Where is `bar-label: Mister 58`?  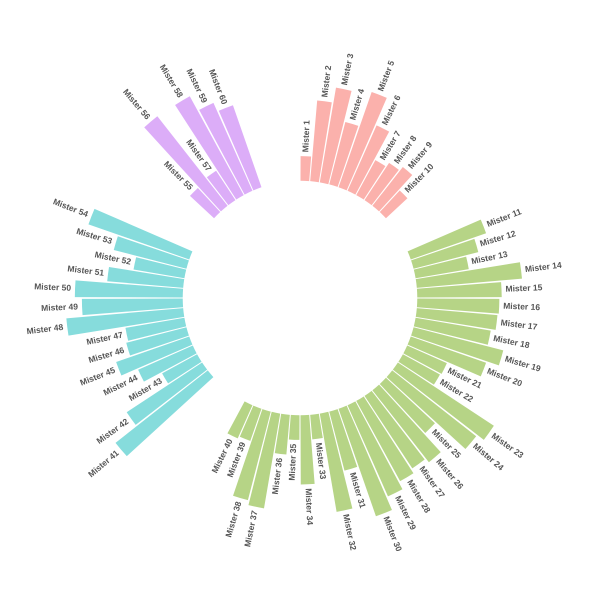
bar-label: Mister 58 is located at coordinates (172, 80).